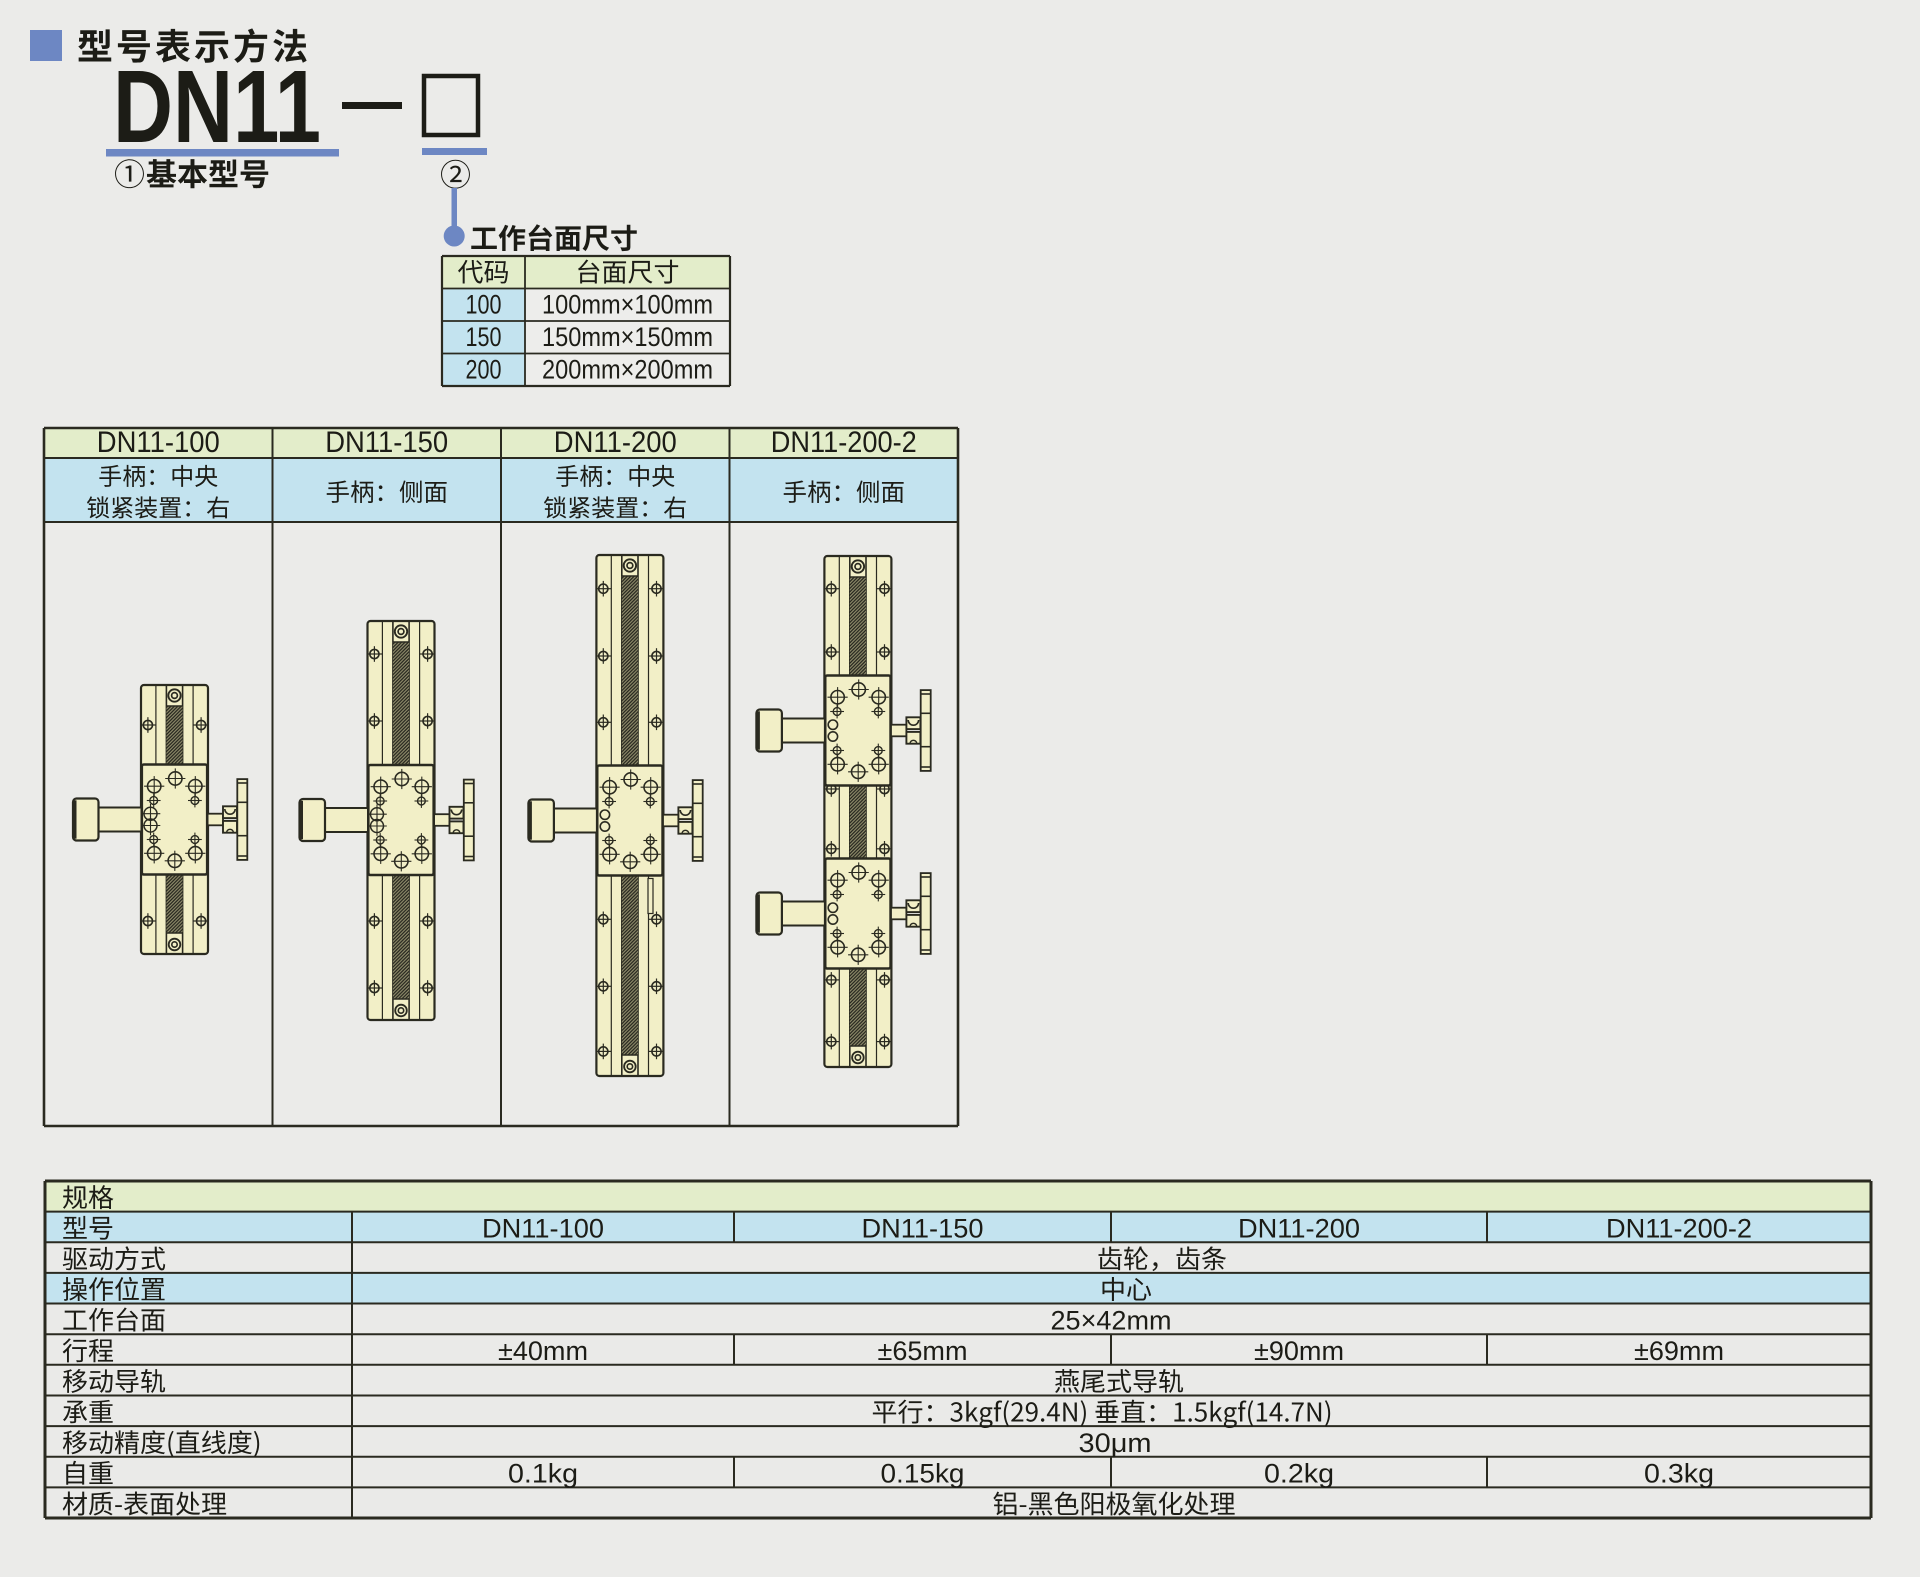 This screenshot has height=1577, width=1920. Describe the element at coordinates (484, 370) in the screenshot. I see `svg-text: 200` at that location.